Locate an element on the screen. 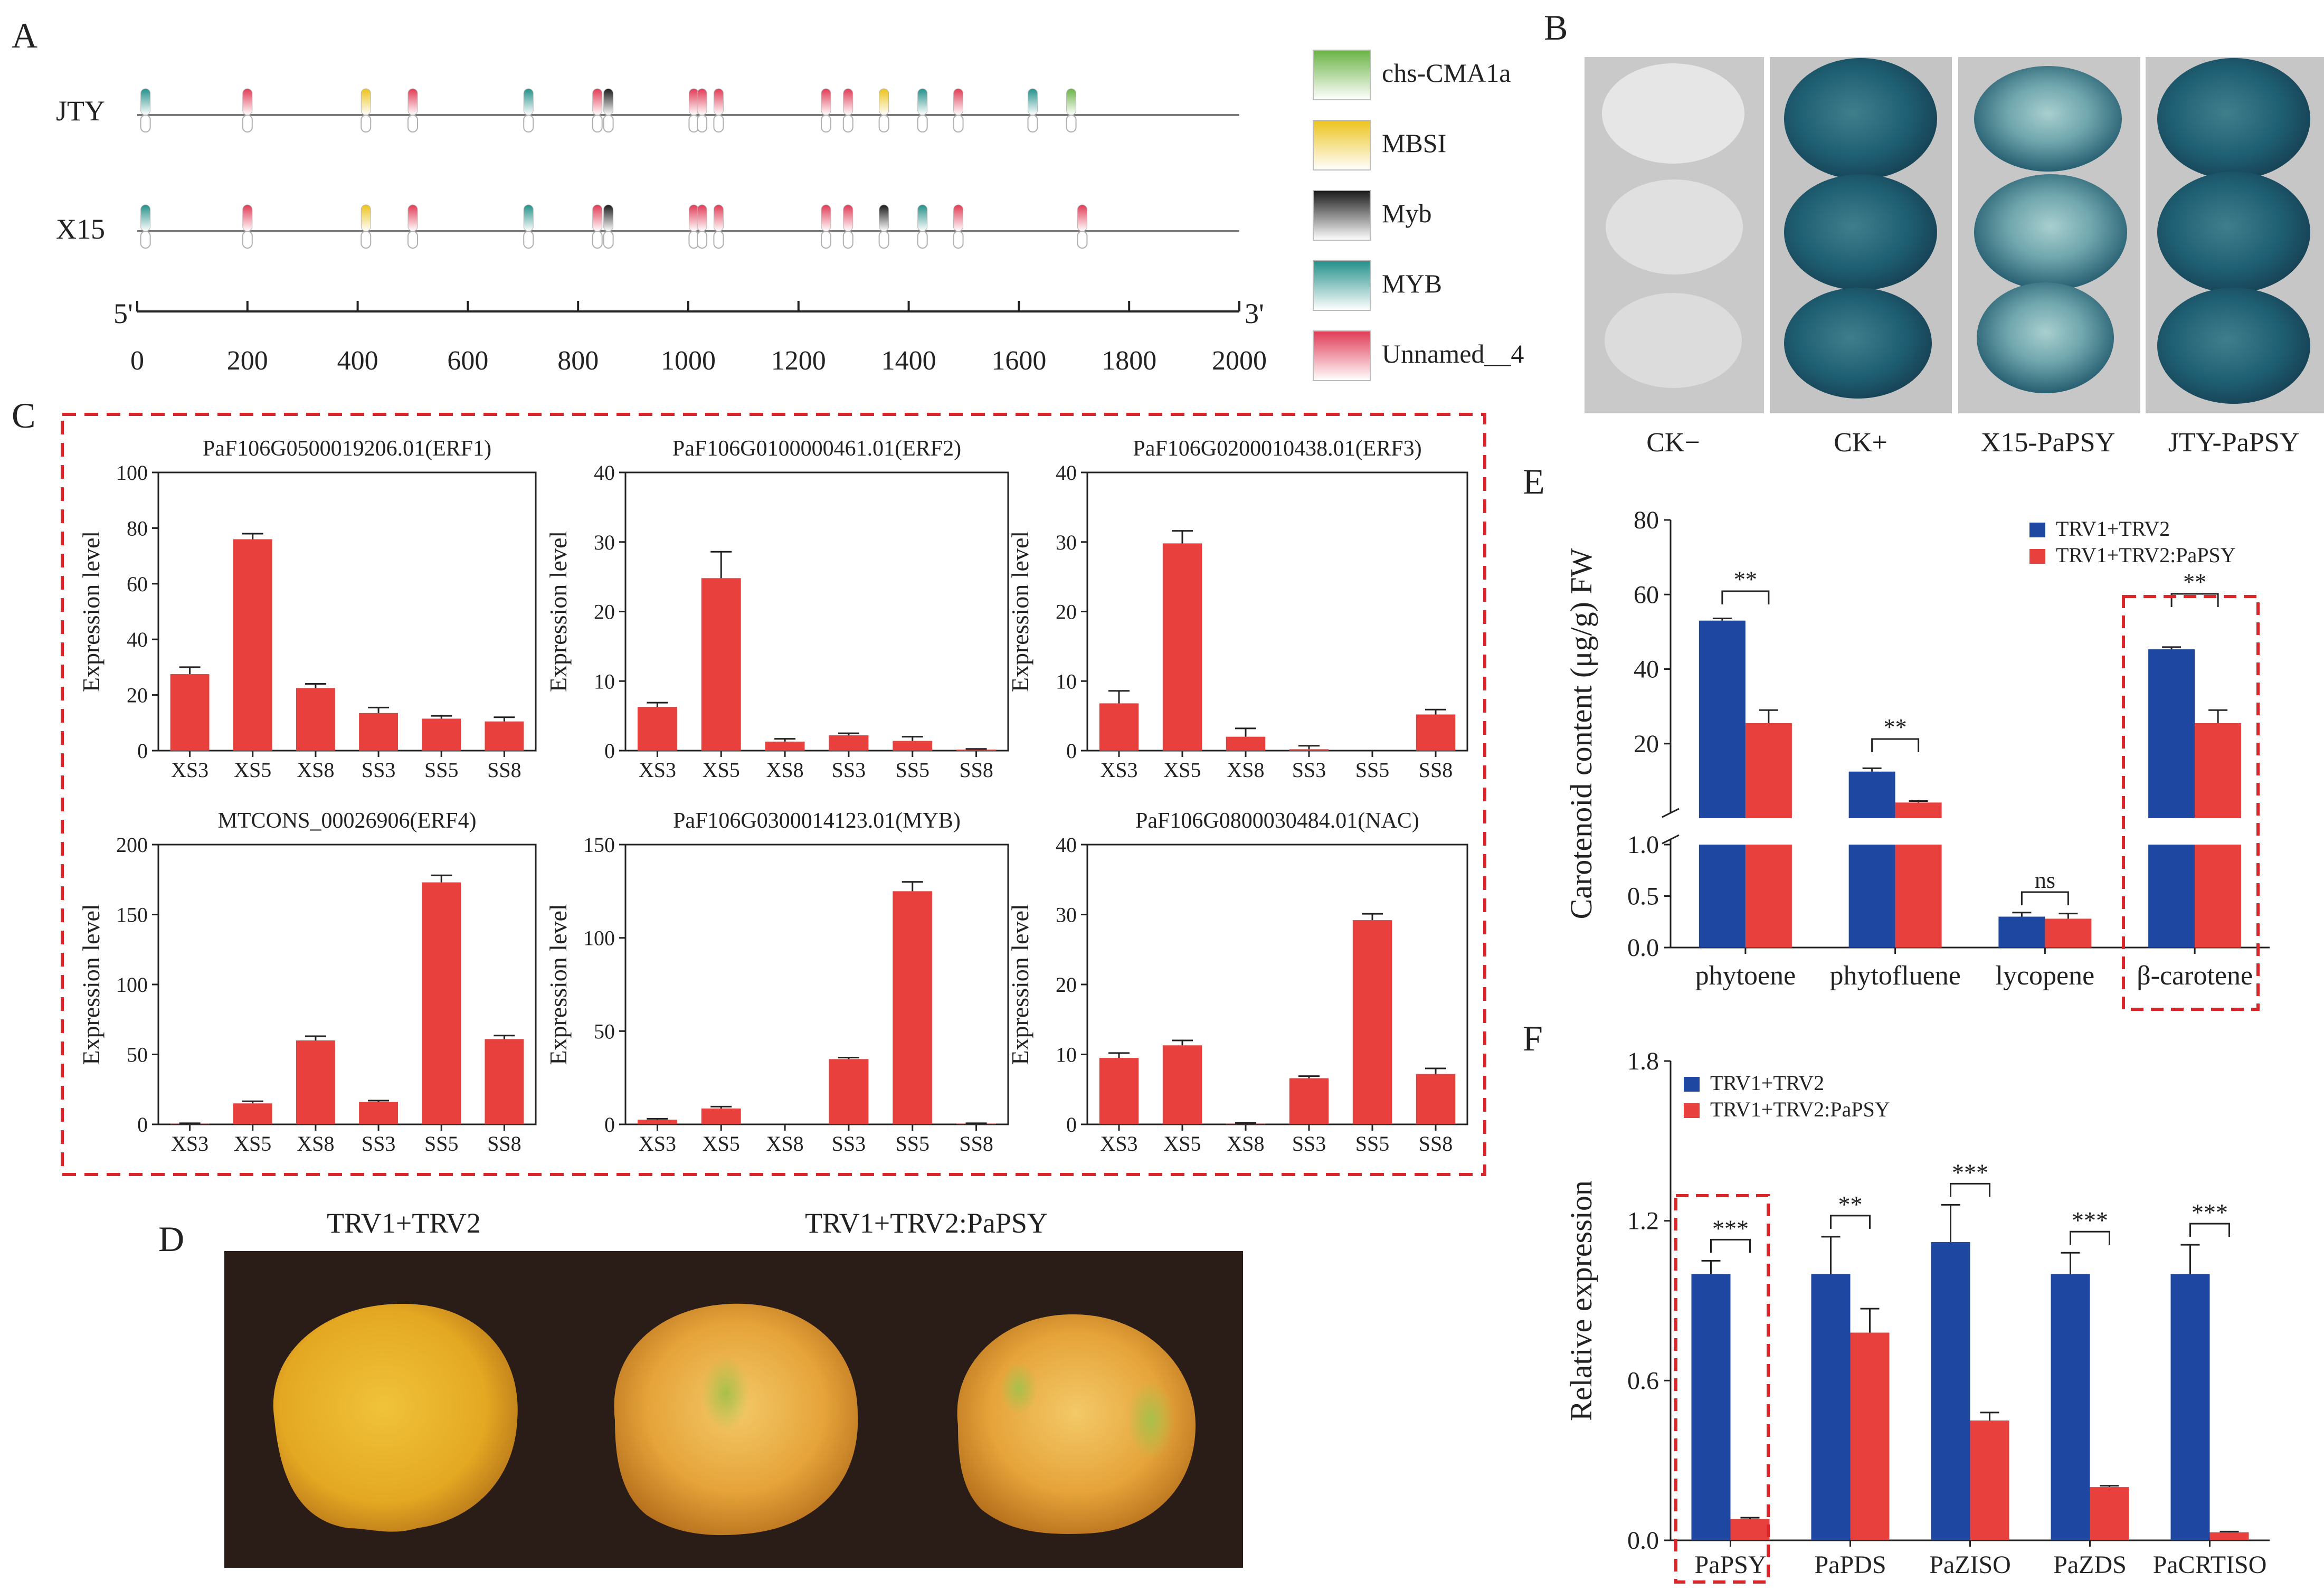 The height and width of the screenshot is (1591, 2324). x-tick-label: XS8 is located at coordinates (785, 1144).